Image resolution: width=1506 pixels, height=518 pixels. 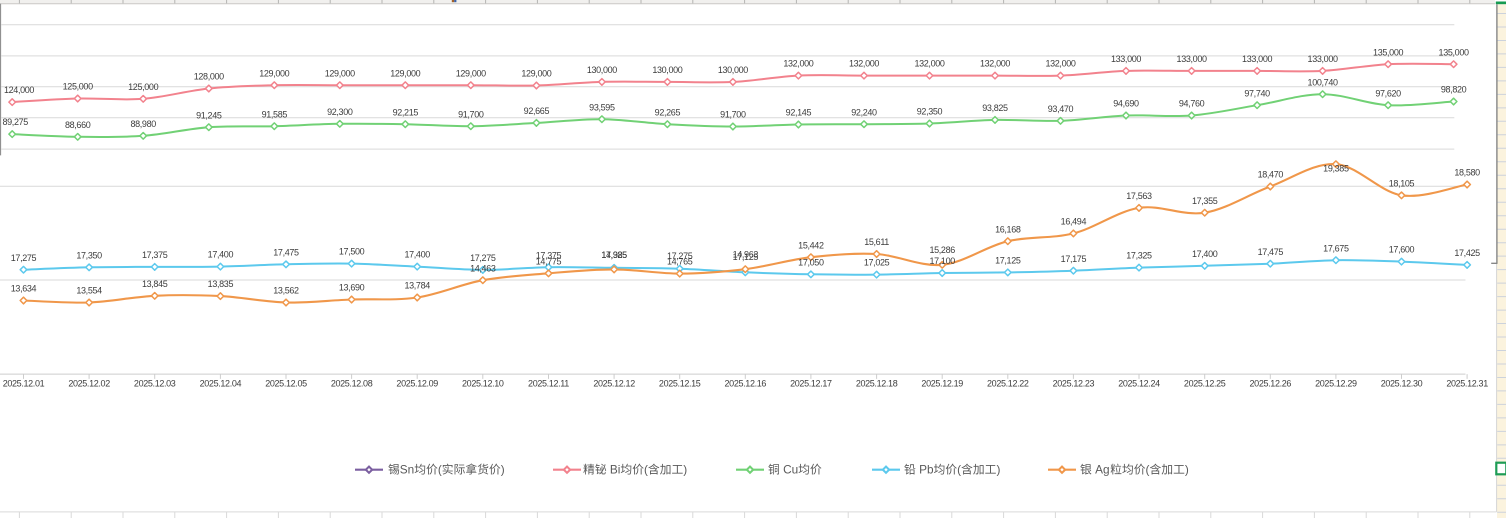 I want to click on svg-text: 133,000, so click(x=1323, y=59).